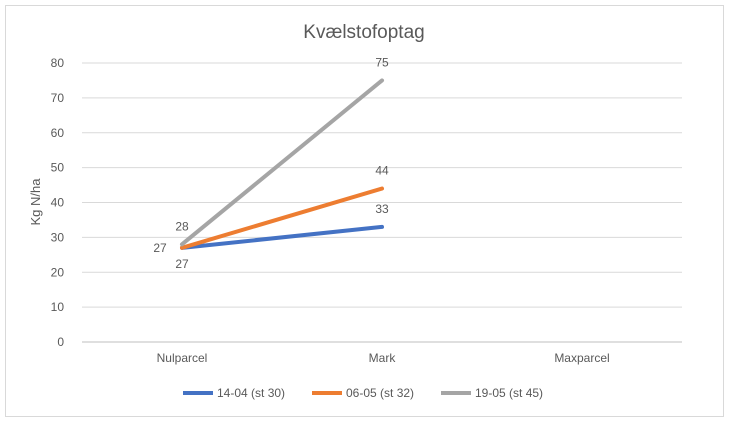 The height and width of the screenshot is (427, 729). Describe the element at coordinates (58, 98) in the screenshot. I see `y-tick-label: 70` at that location.